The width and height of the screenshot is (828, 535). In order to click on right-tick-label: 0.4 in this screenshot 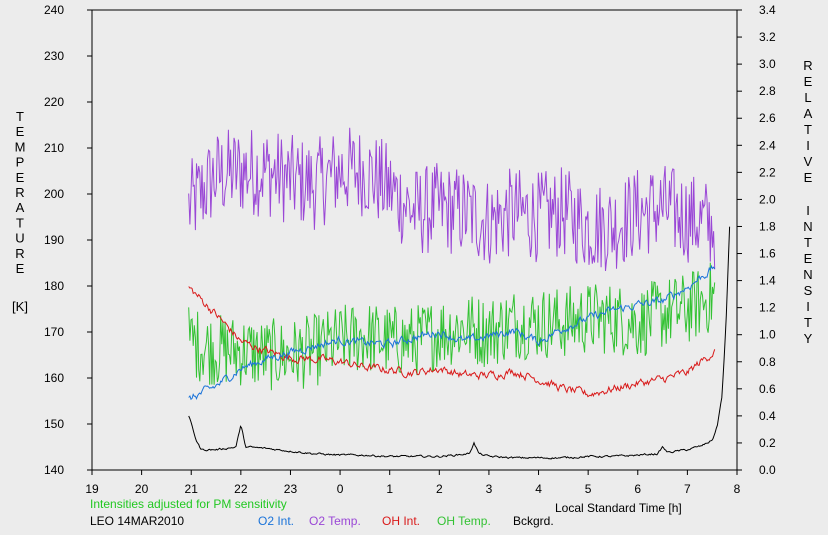, I will do `click(767, 416)`.